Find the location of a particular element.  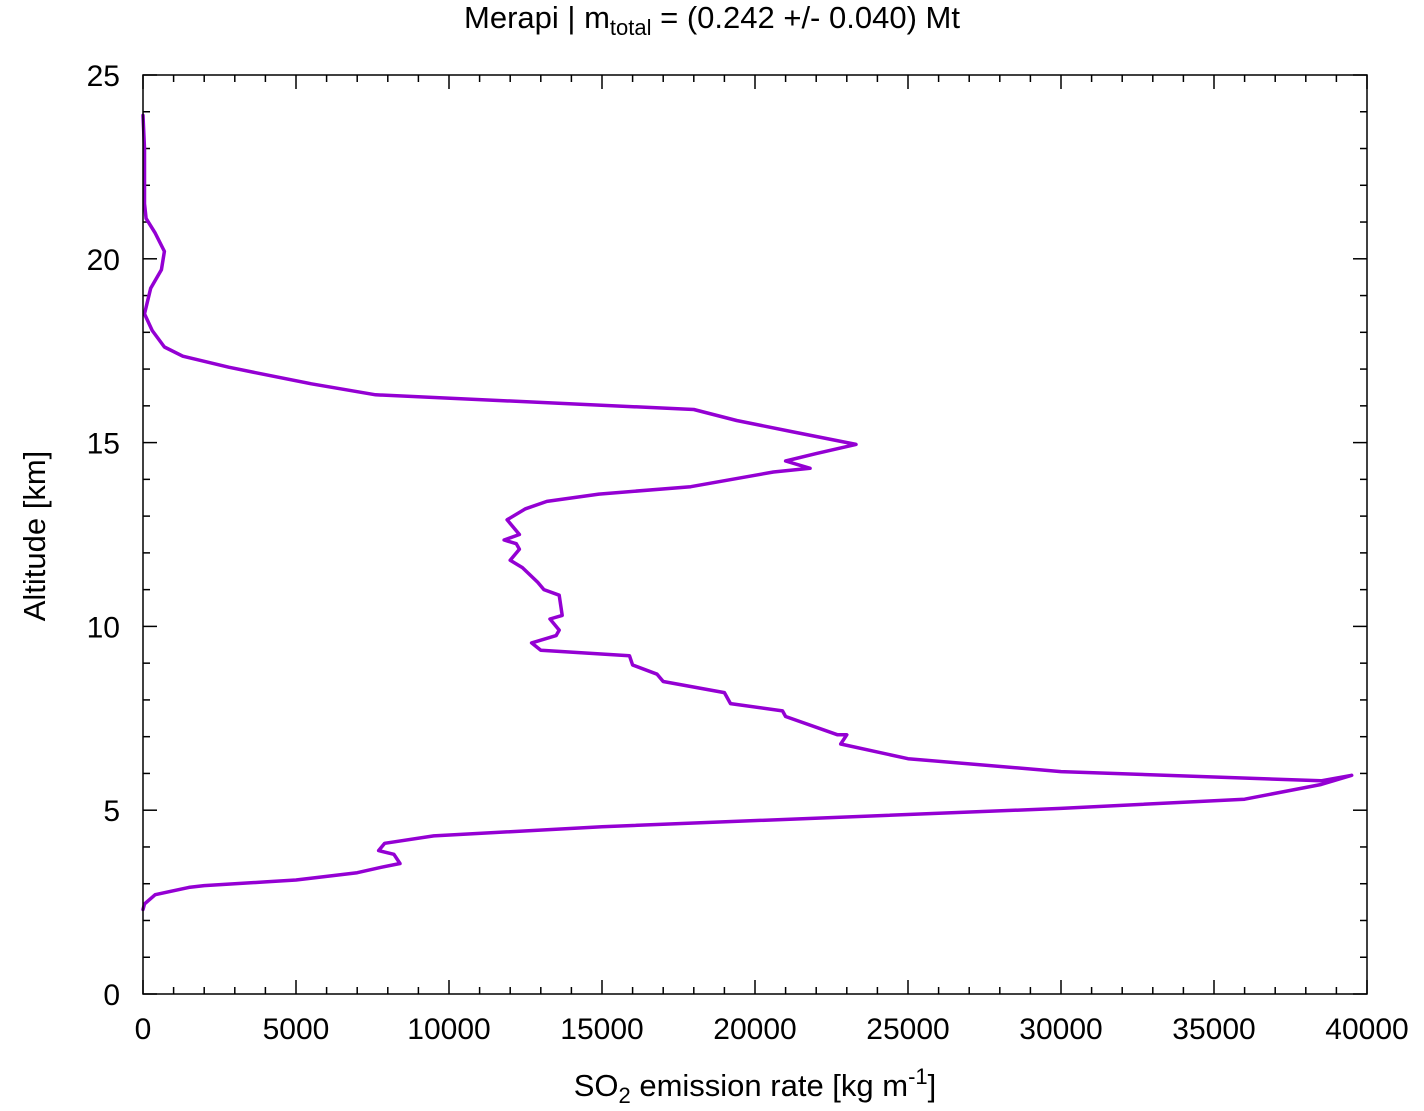

x-axis-label-sub: 2 is located at coordinates (624, 1095).